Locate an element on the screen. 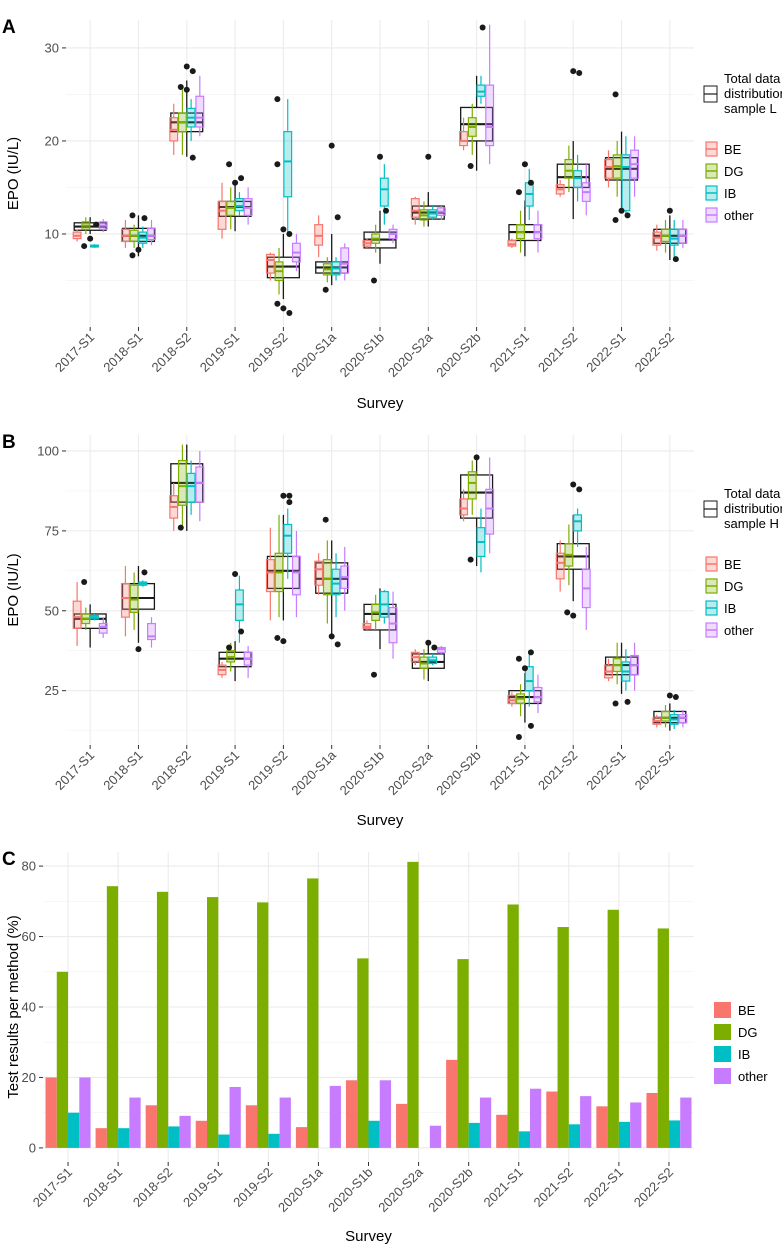 The width and height of the screenshot is (782, 1247). x-tick-label: 2020-S2b is located at coordinates (458, 773).